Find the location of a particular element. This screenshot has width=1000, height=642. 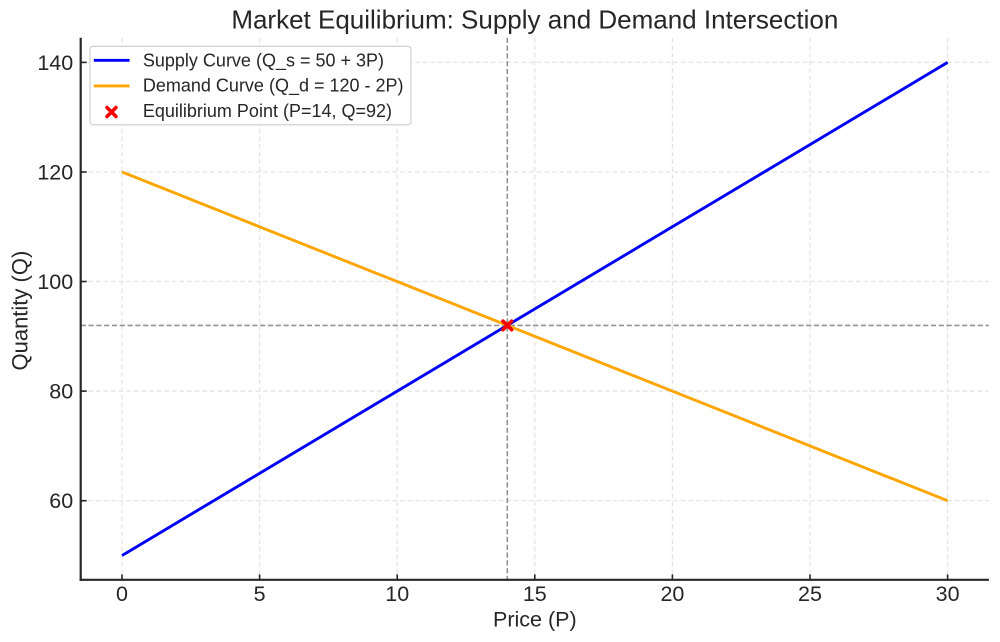

svg-text: 140 is located at coordinates (55, 63).